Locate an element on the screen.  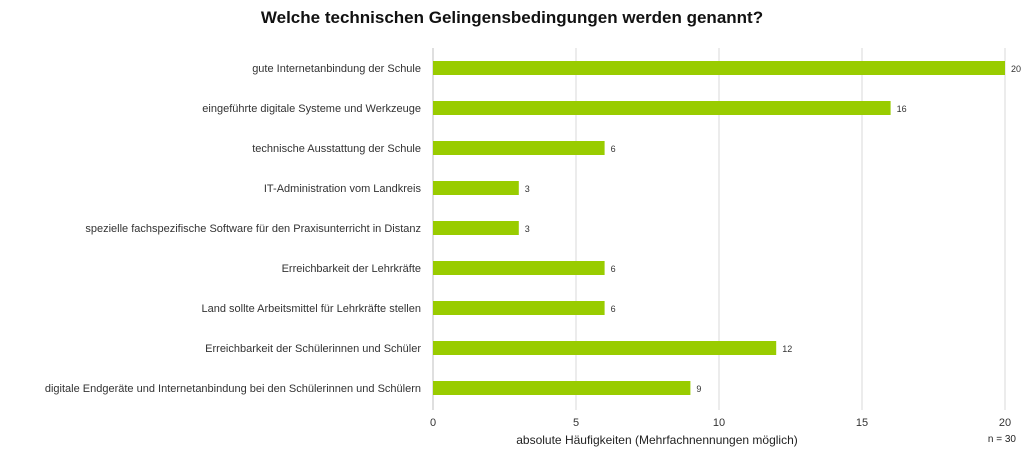
category-label: Erreichbarkeit der Lehrkräfte is located at coordinates (351, 269).